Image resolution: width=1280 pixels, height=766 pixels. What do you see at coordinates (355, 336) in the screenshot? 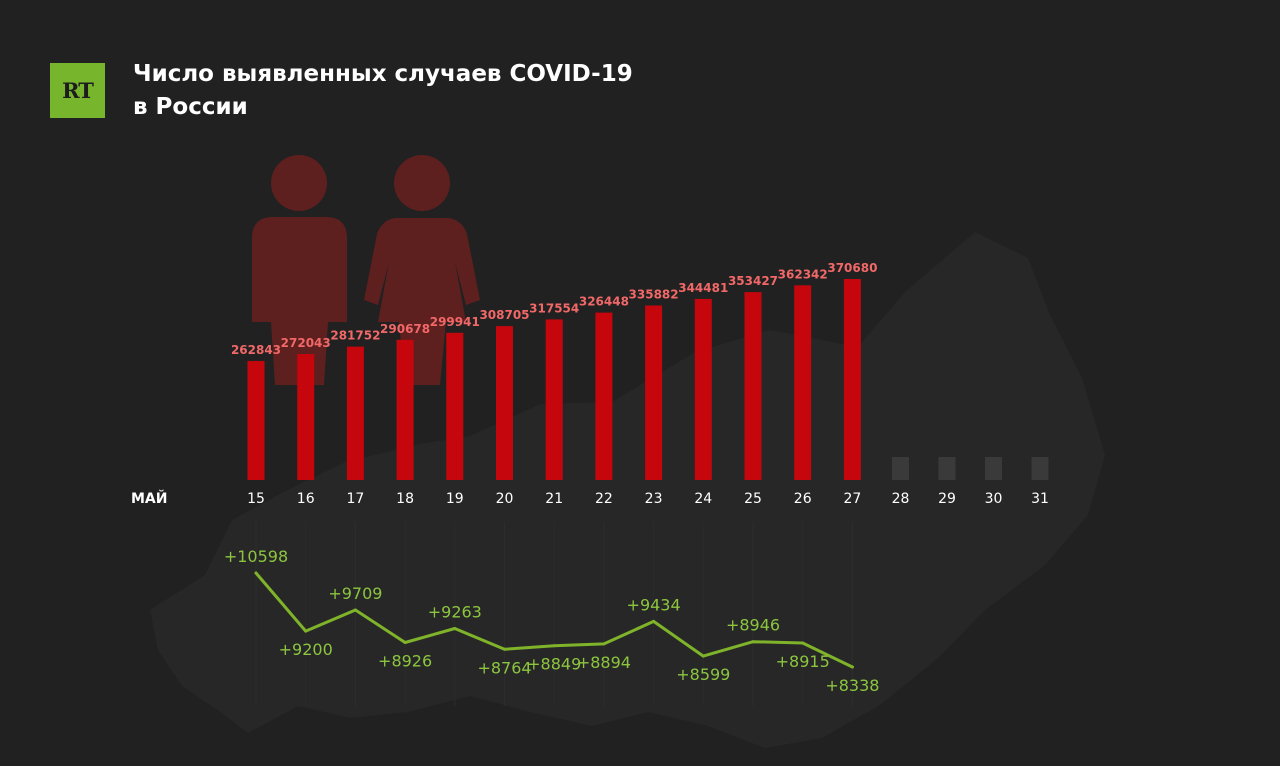
I see `bar-value-label: 281752` at bounding box center [355, 336].